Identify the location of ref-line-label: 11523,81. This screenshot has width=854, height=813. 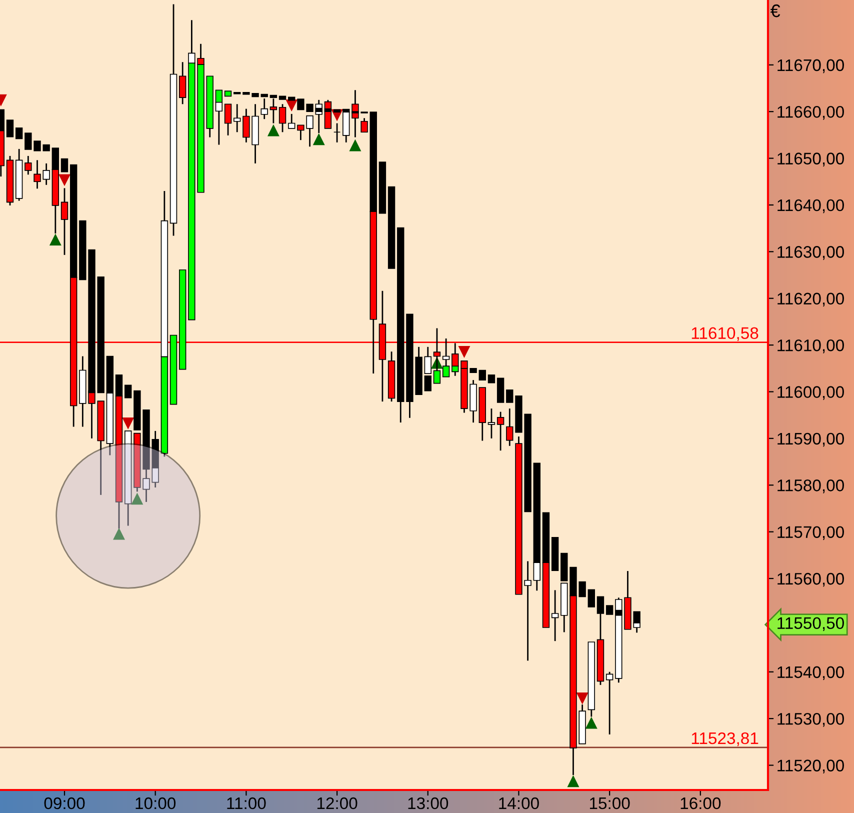
(725, 739).